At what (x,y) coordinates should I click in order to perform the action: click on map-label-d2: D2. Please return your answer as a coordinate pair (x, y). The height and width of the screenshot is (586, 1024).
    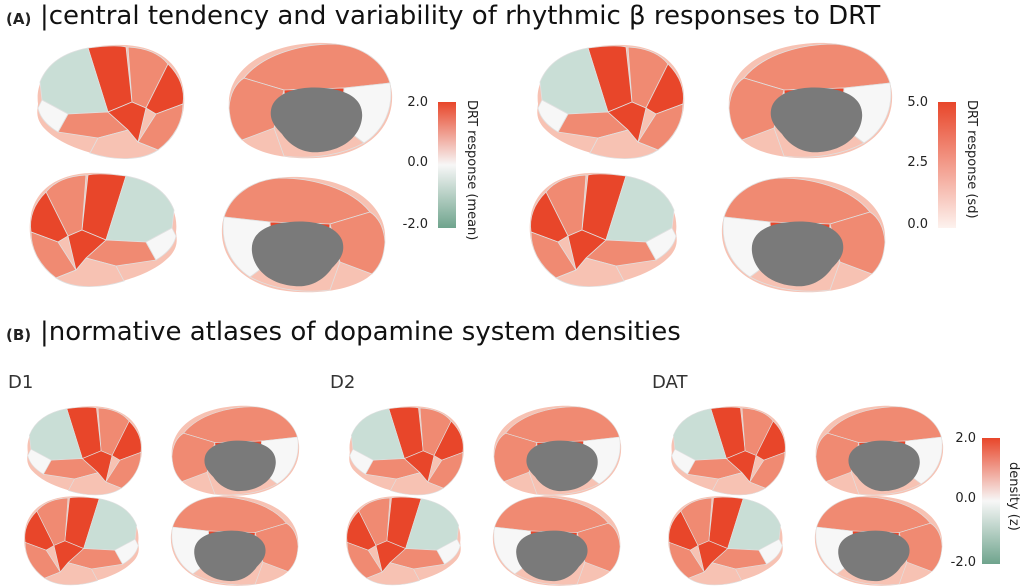
    Looking at the image, I should click on (343, 382).